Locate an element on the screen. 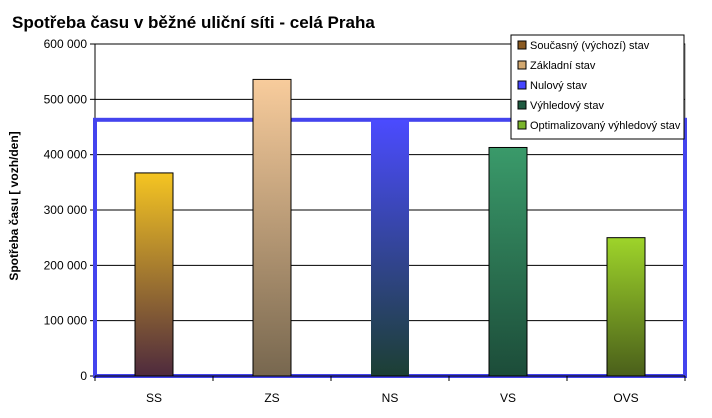 This screenshot has width=712, height=418. y-tick-label: 400 000 is located at coordinates (66, 155).